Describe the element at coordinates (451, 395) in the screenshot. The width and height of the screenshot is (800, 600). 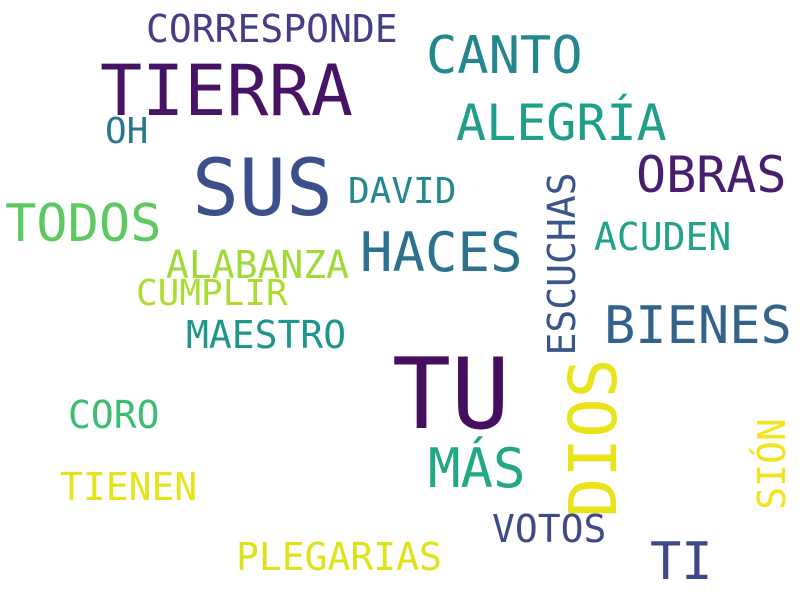
I see `word-tu: TU` at that location.